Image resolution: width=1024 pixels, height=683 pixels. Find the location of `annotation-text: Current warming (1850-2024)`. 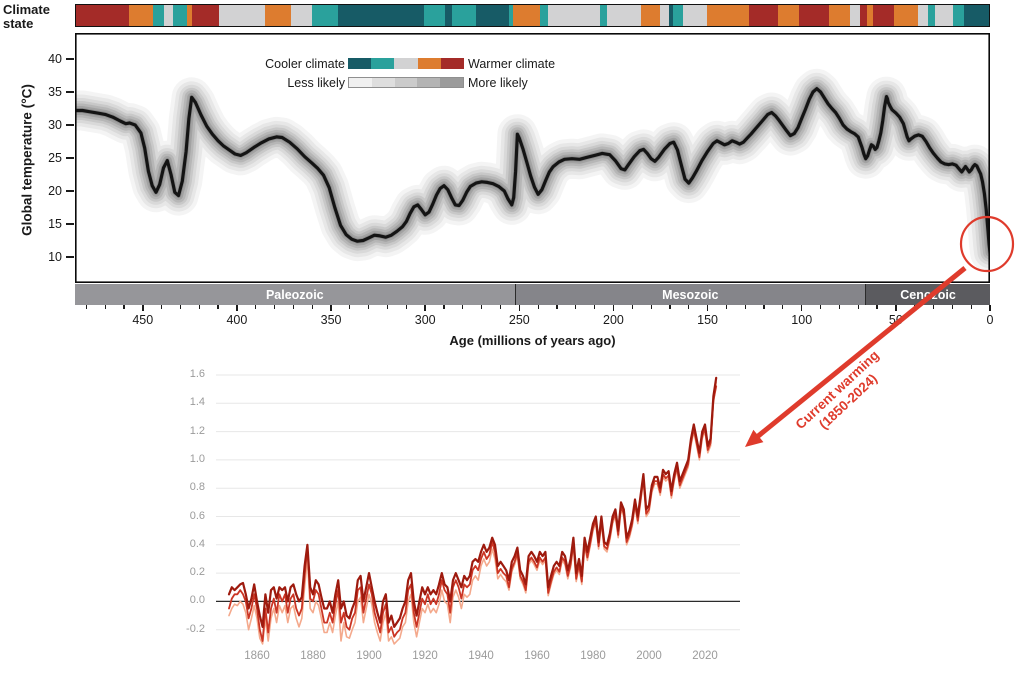

annotation-text: Current warming (1850-2024) is located at coordinates (843, 395).